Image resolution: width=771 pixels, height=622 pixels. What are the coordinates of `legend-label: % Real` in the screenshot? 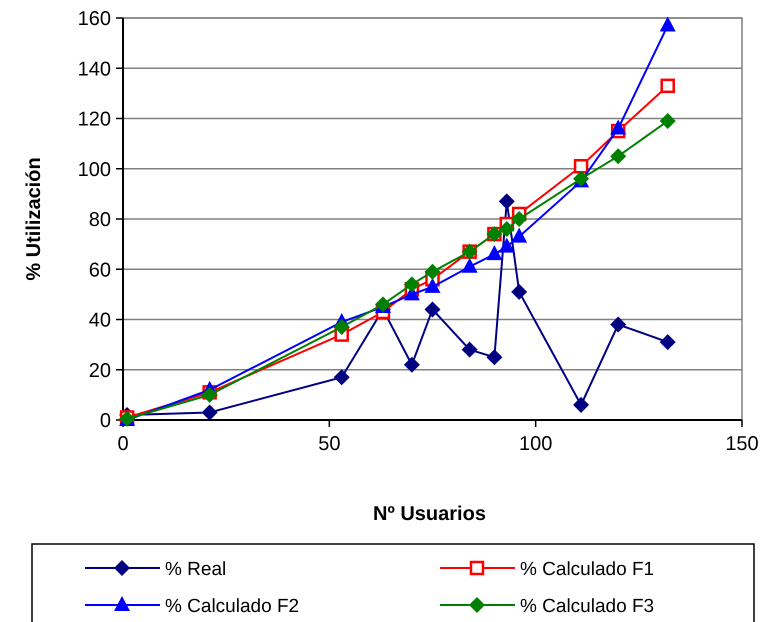 It's located at (195, 569).